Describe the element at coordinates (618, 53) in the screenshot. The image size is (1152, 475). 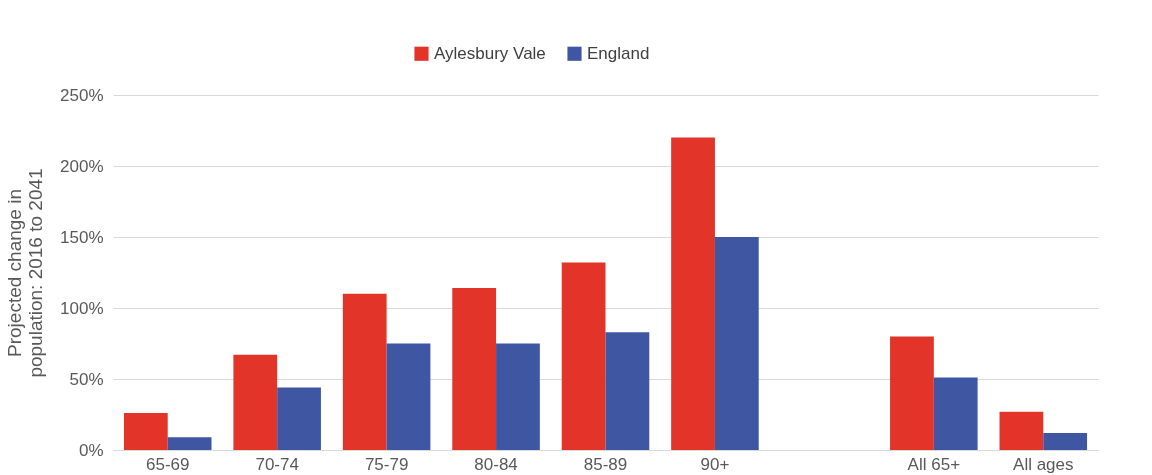
I see `legend-label: England` at that location.